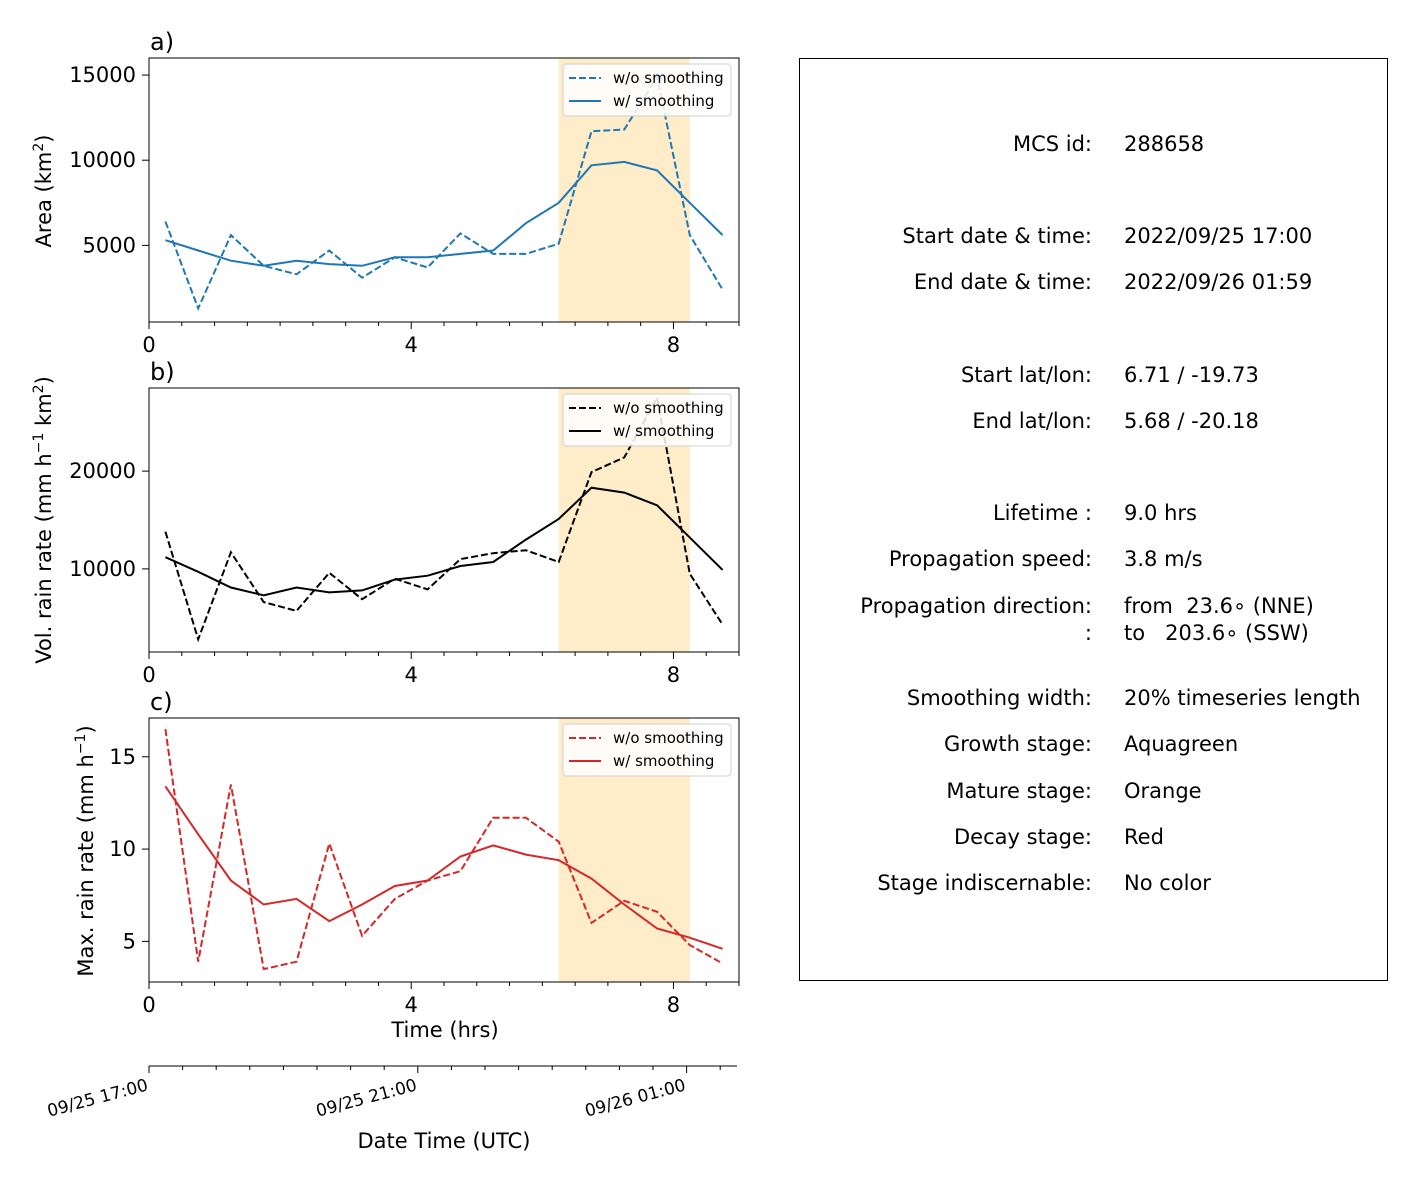 The height and width of the screenshot is (1181, 1419). Describe the element at coordinates (161, 702) in the screenshot. I see `panel-c-letter: c)` at that location.